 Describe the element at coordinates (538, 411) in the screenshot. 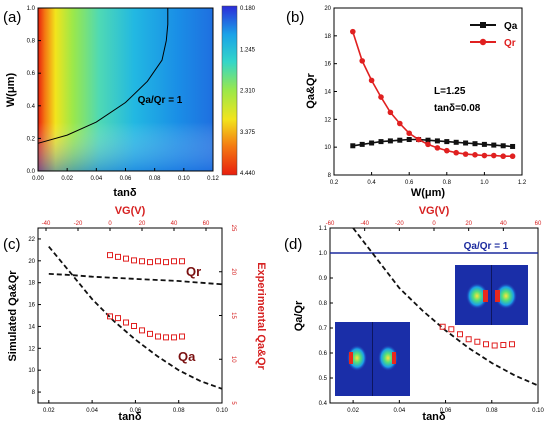

I see `x-tick-label: 0.10` at that location.